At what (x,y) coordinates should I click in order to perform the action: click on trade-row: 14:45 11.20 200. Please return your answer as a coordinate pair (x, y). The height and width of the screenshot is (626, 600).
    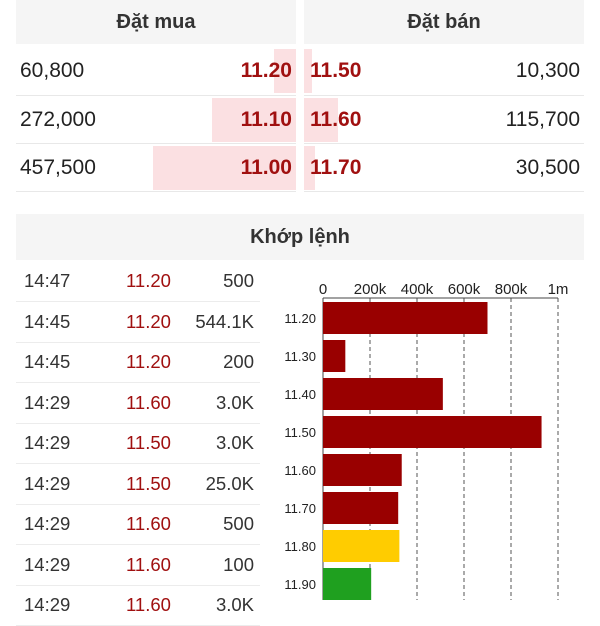
    Looking at the image, I should click on (138, 362).